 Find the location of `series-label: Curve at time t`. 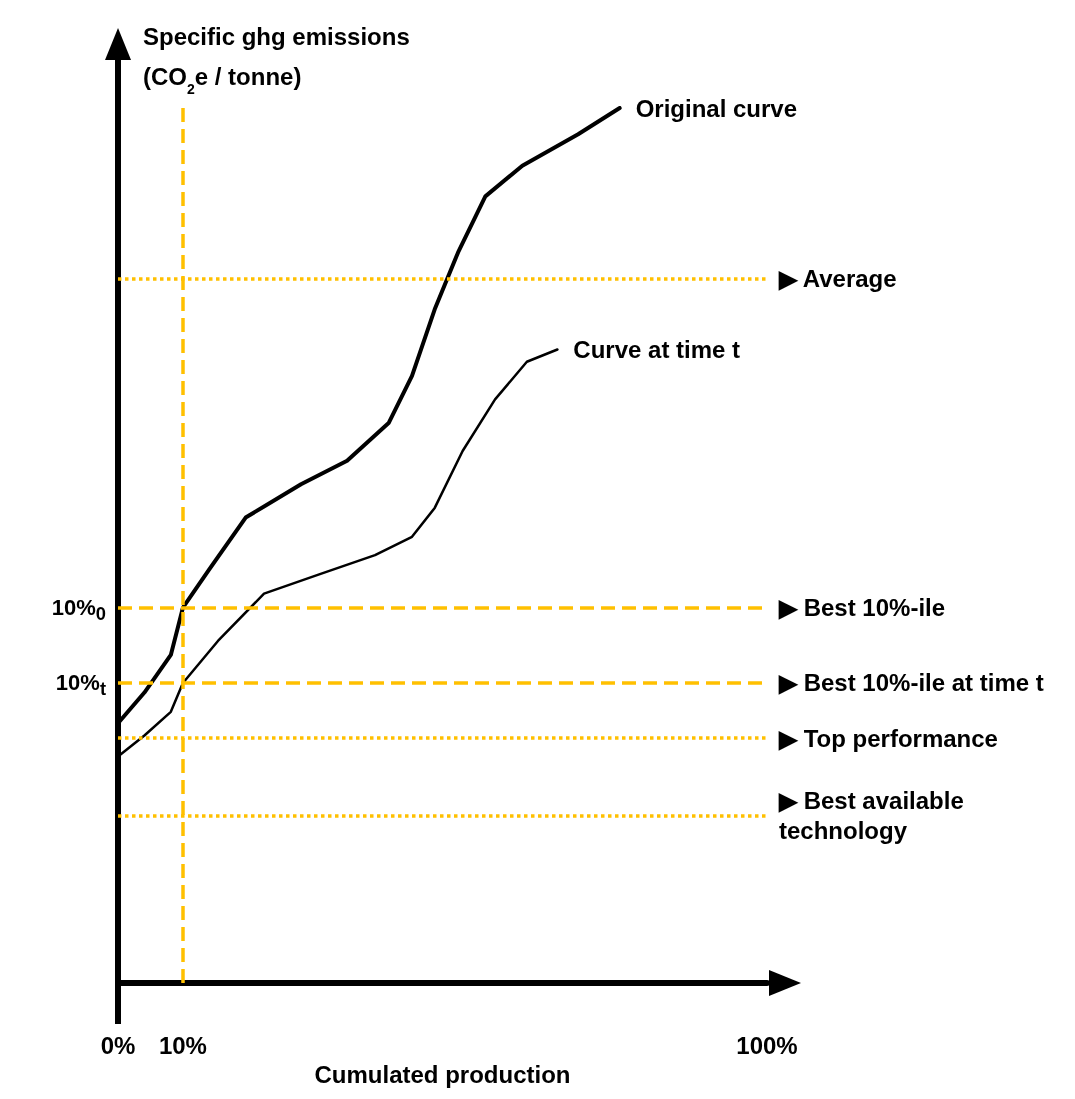

series-label: Curve at time t is located at coordinates (657, 350).